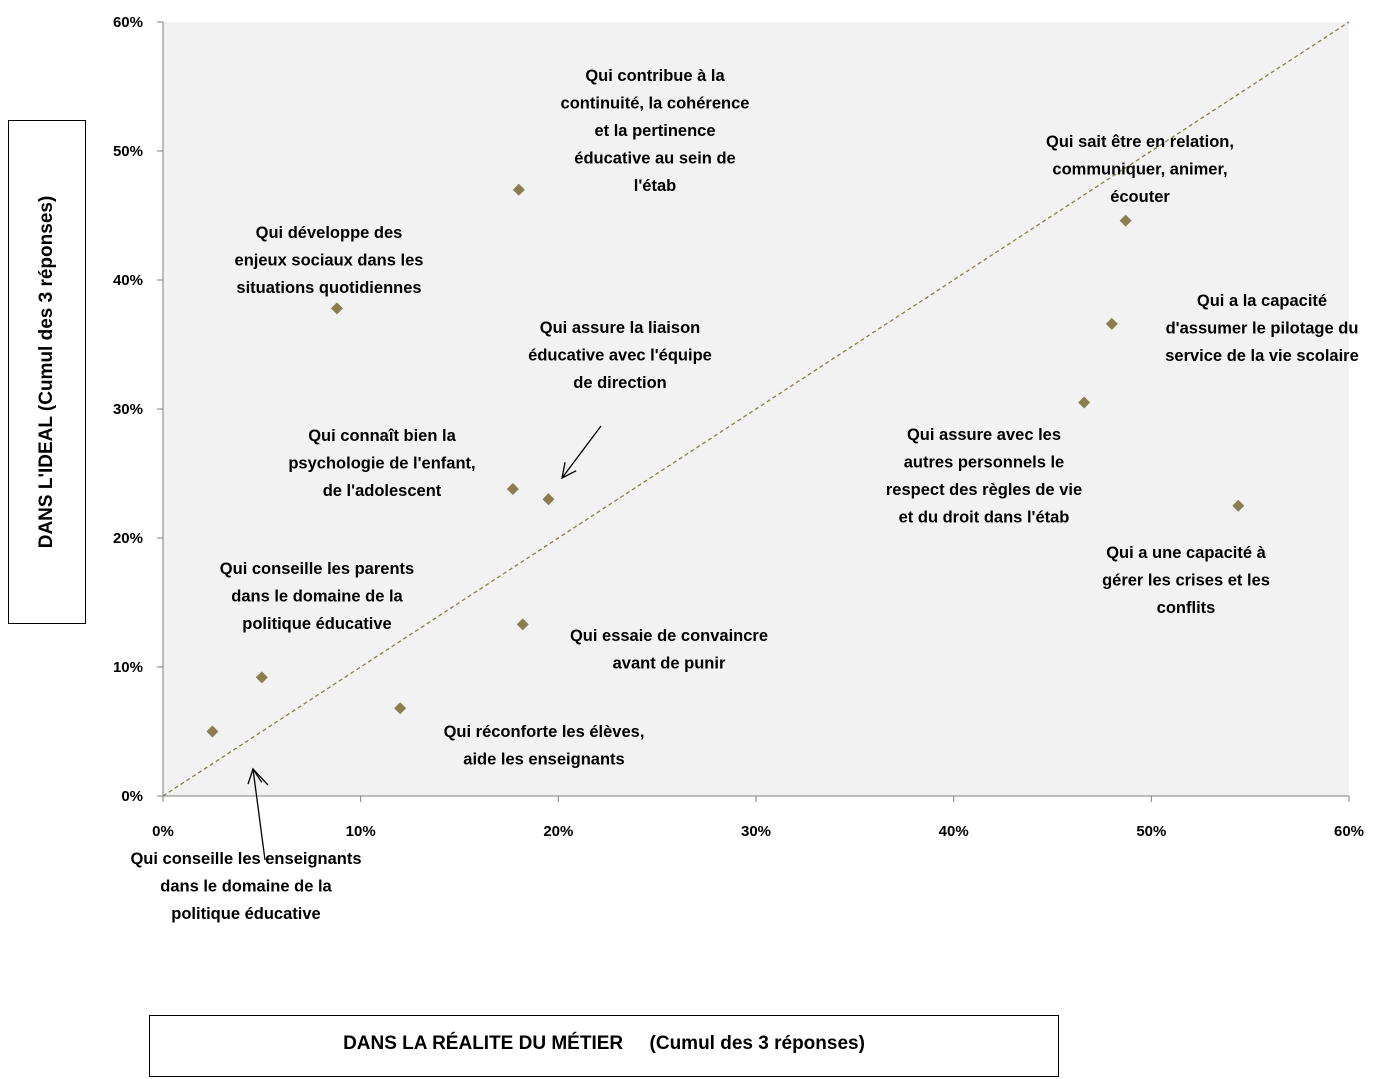 The width and height of the screenshot is (1376, 1079). Describe the element at coordinates (1186, 608) in the screenshot. I see `annotation-line: conflits` at that location.